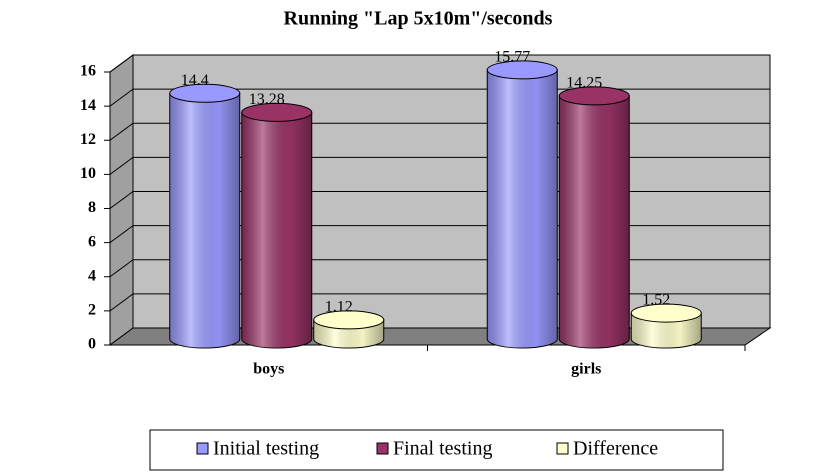  I want to click on legend-label: Initial testing, so click(266, 449).